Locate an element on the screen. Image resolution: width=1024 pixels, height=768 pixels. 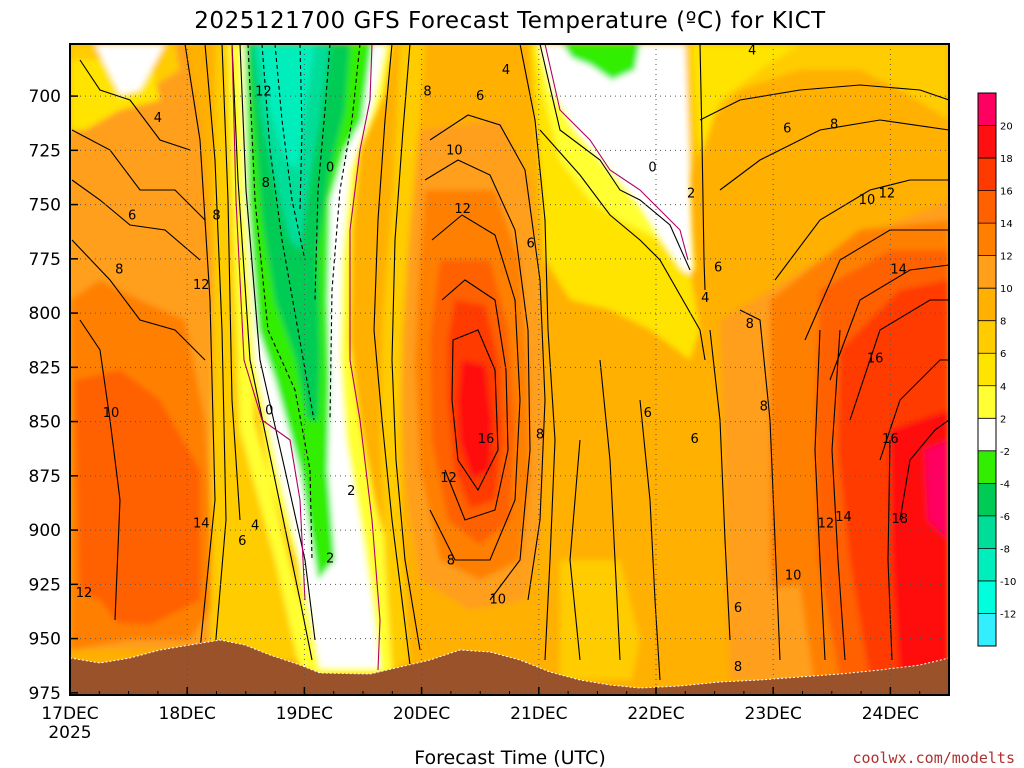
colorbar-tick-label: -2 is located at coordinates (1005, 452).